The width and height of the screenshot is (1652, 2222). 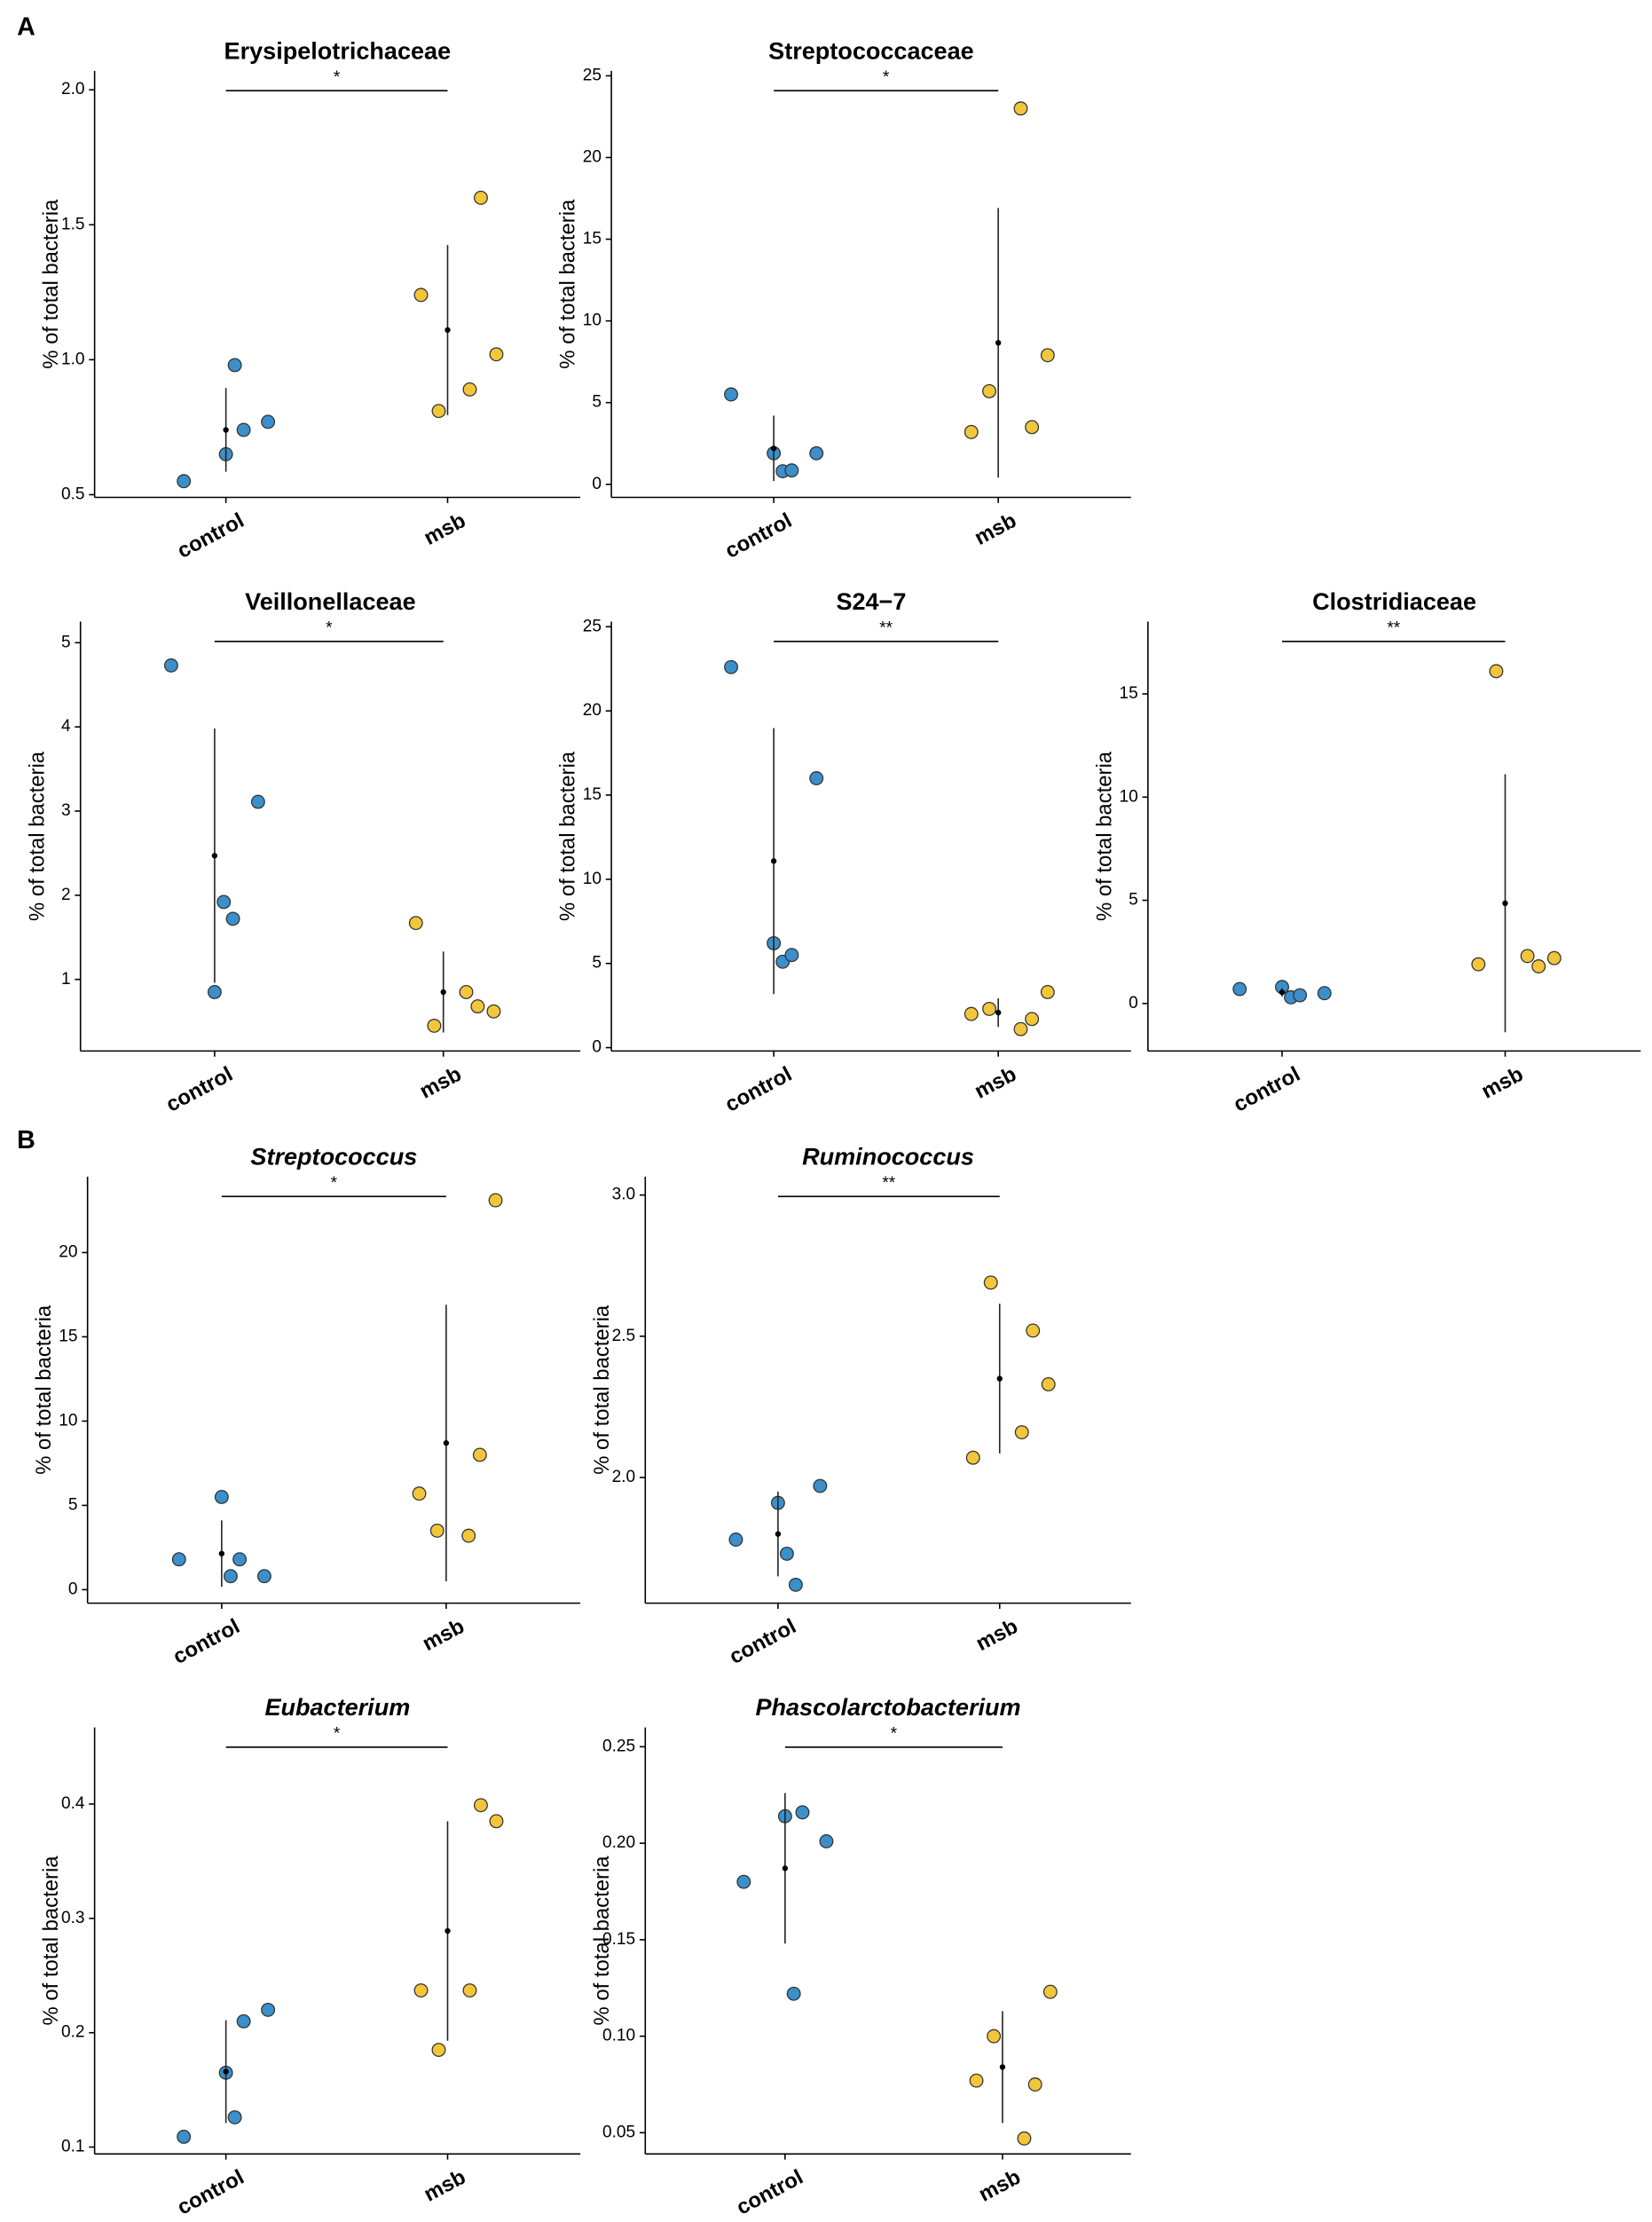 I want to click on y-tick-label: 2.5, so click(x=624, y=1336).